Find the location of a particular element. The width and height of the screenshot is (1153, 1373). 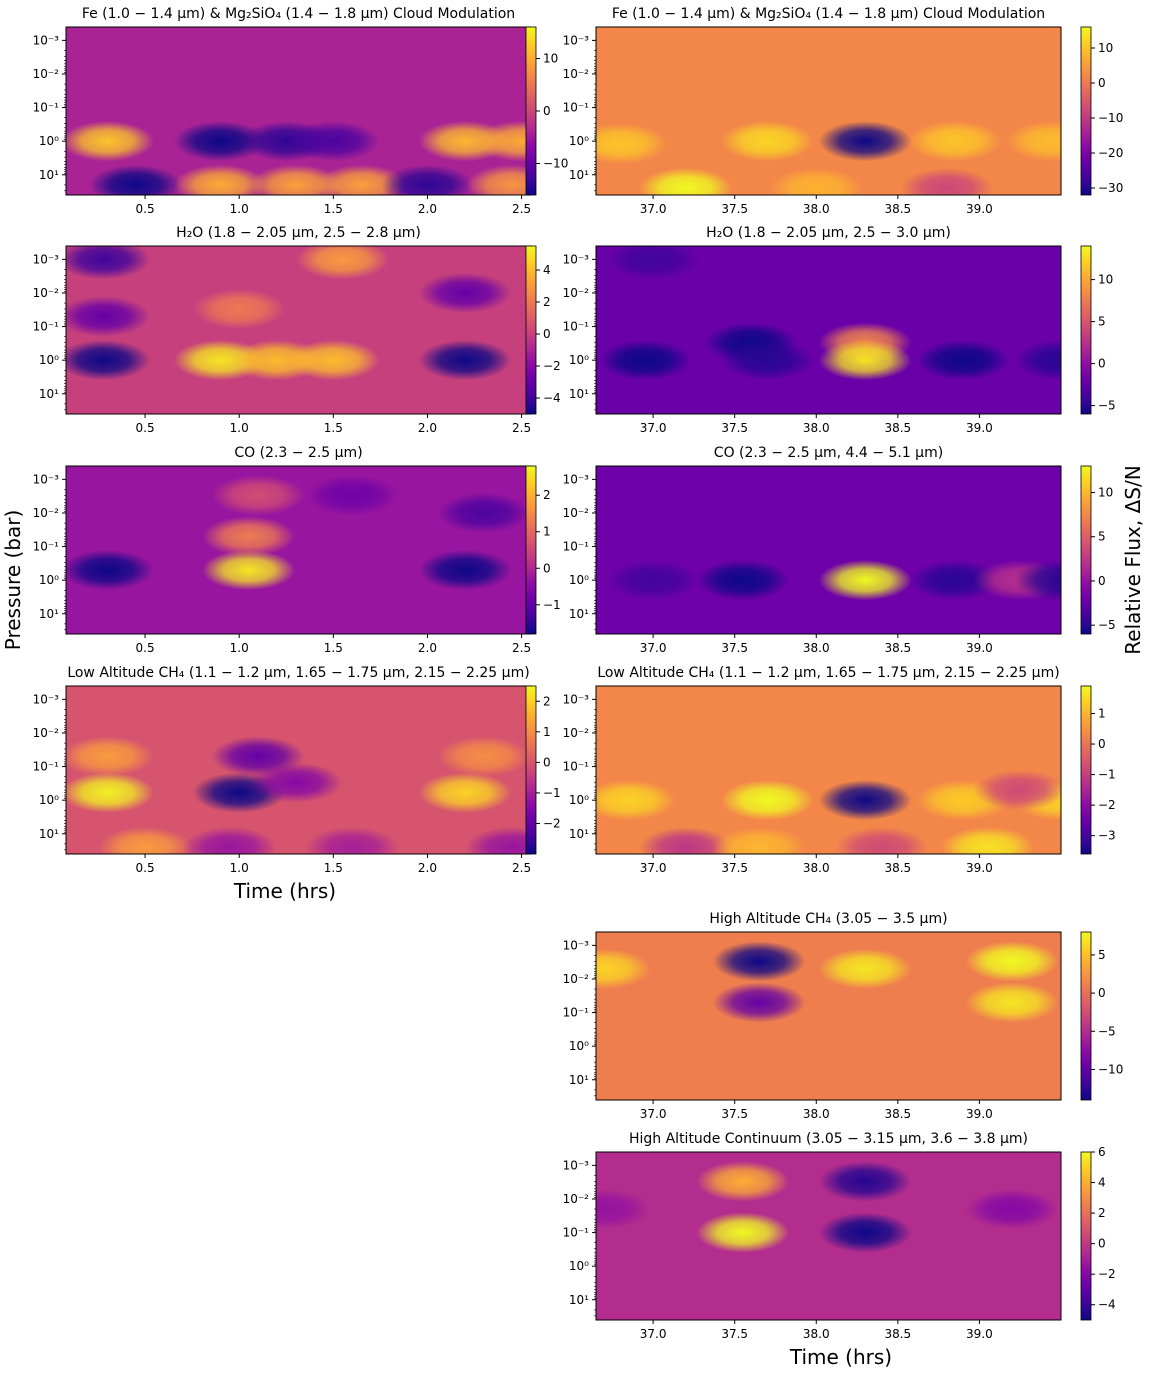

y-axis-label: Pressure (bar) is located at coordinates (13, 580).